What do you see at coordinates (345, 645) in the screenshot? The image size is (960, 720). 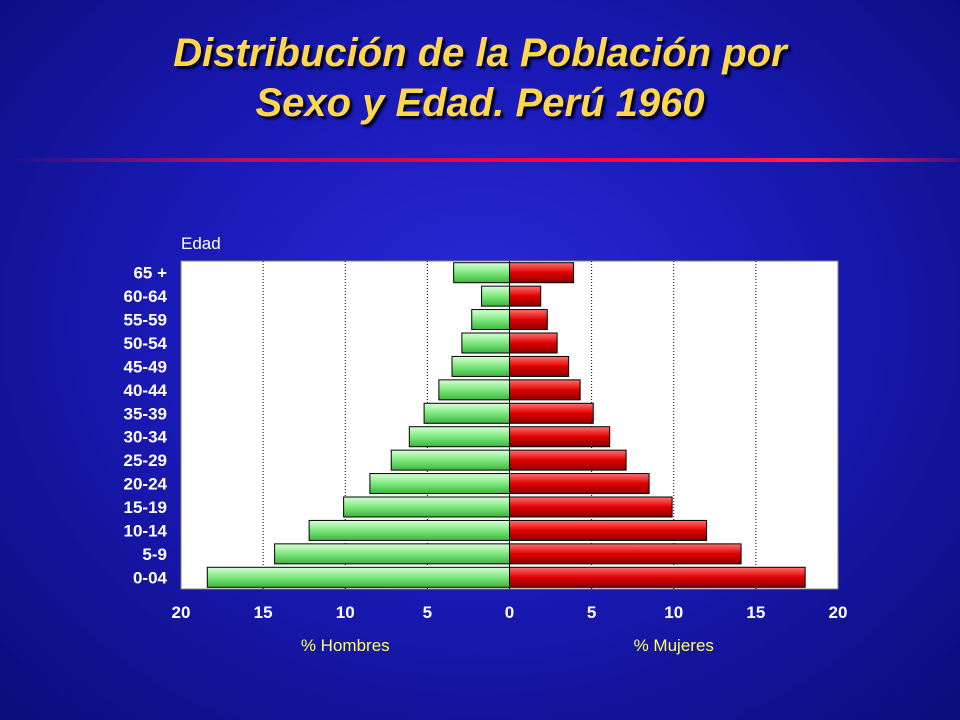 I see `legend-hombres: % Hombres` at bounding box center [345, 645].